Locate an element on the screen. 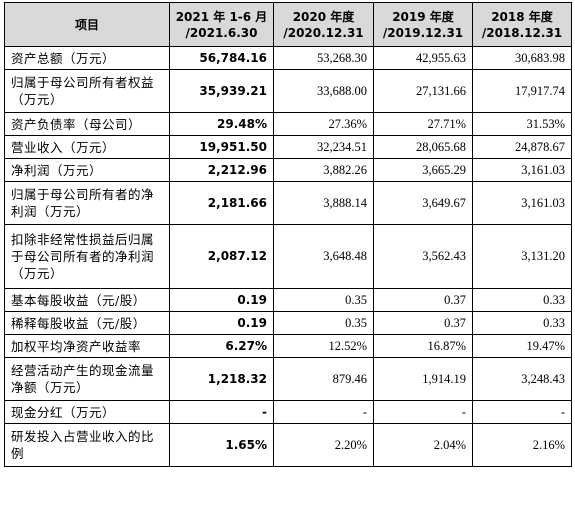  value-2021h1: 29.48% is located at coordinates (221, 124).